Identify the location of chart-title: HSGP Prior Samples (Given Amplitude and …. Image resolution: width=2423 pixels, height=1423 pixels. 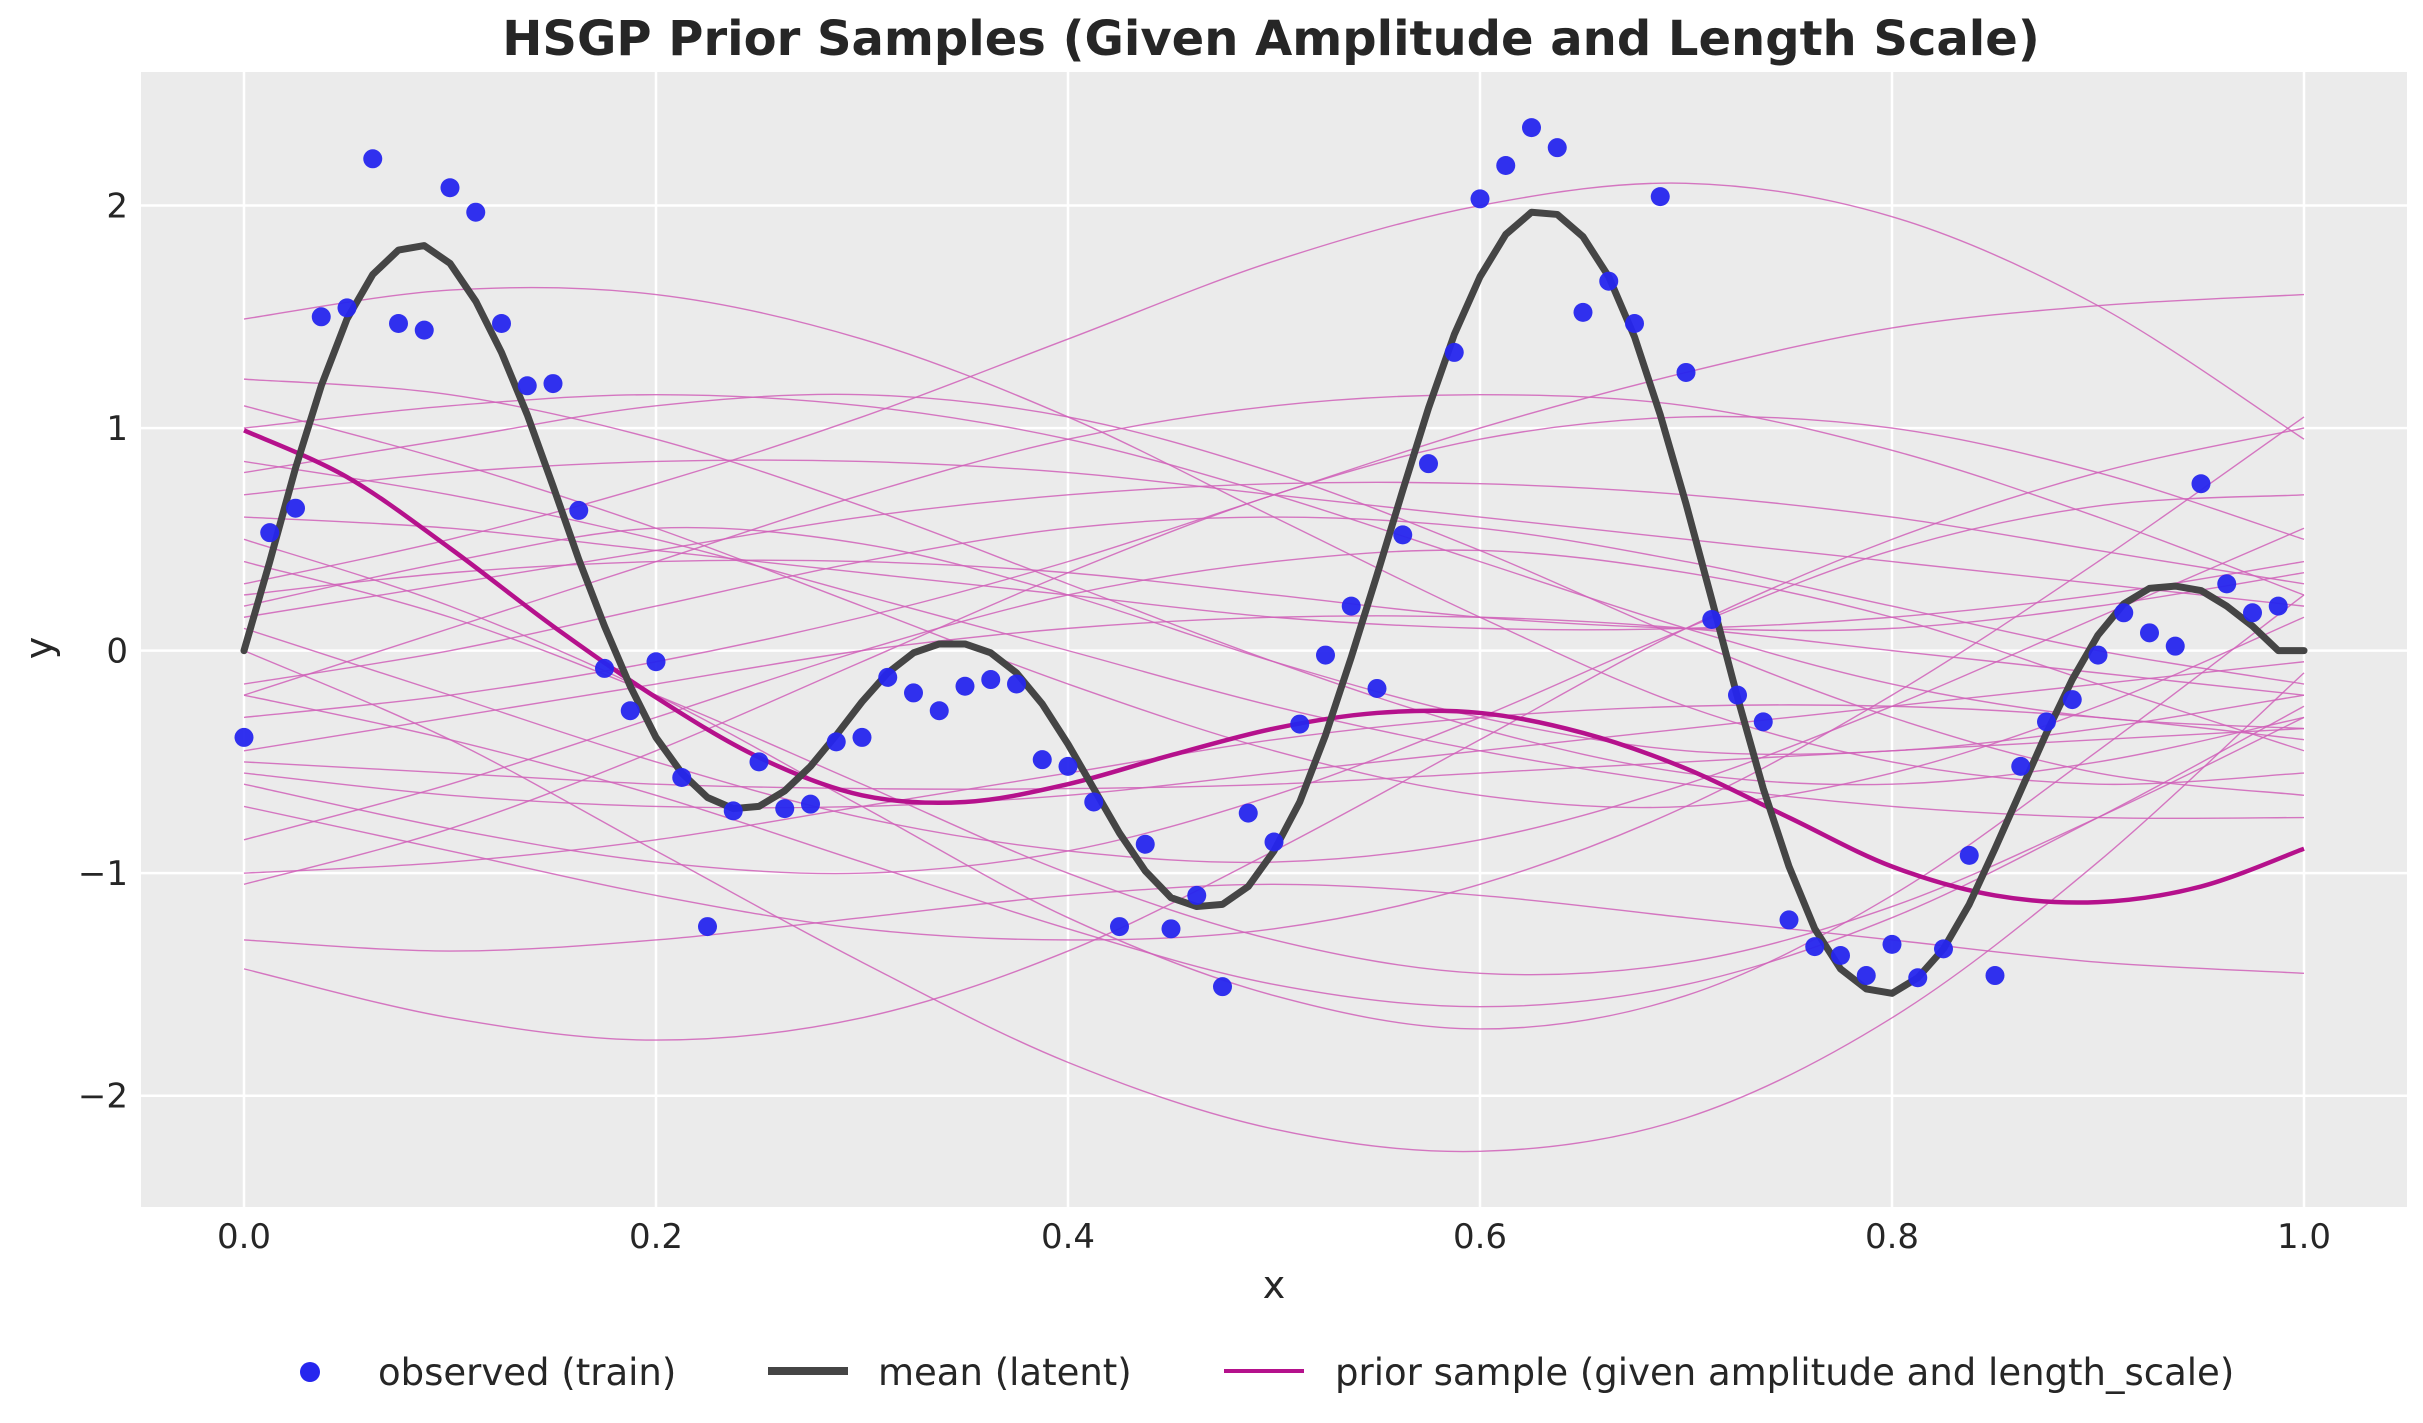
(1271, 39).